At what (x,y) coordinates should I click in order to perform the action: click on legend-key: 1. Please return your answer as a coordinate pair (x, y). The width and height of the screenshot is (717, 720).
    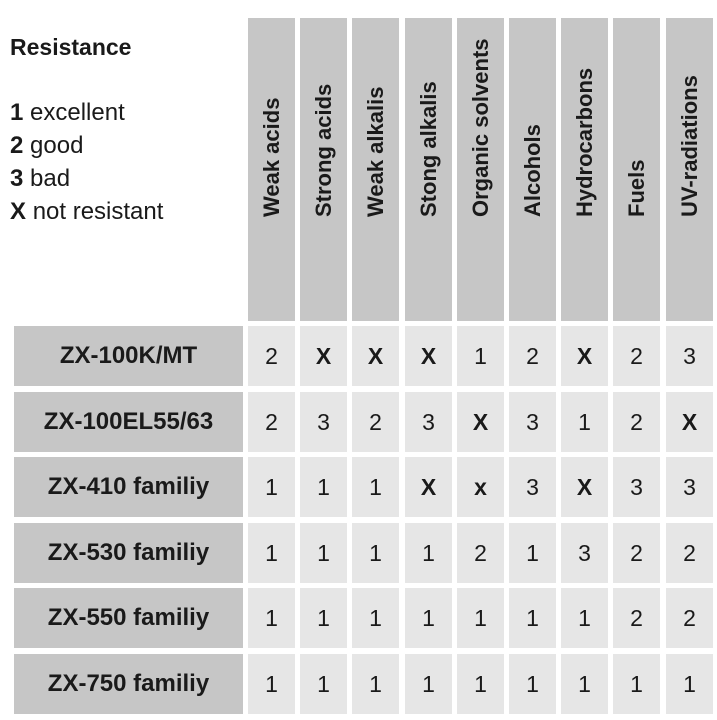
    Looking at the image, I should click on (17, 112).